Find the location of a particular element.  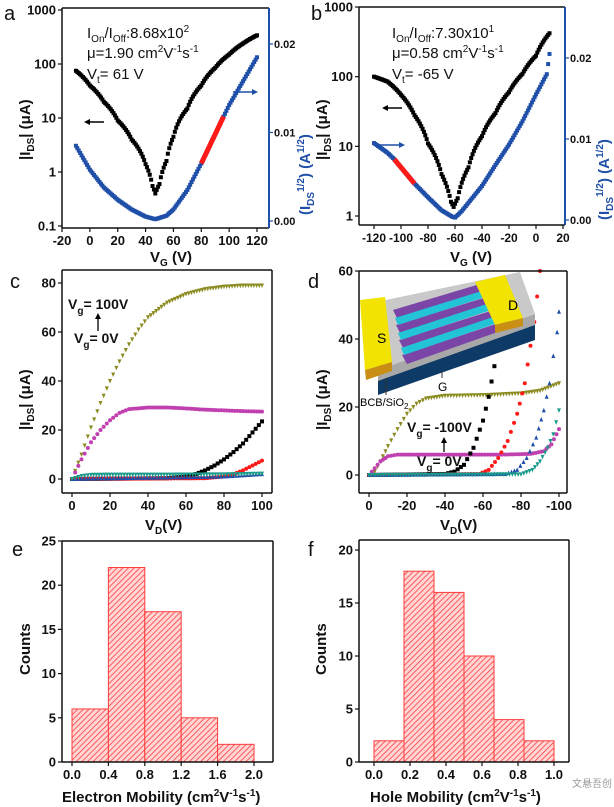

drain-label: D is located at coordinates (513, 305).